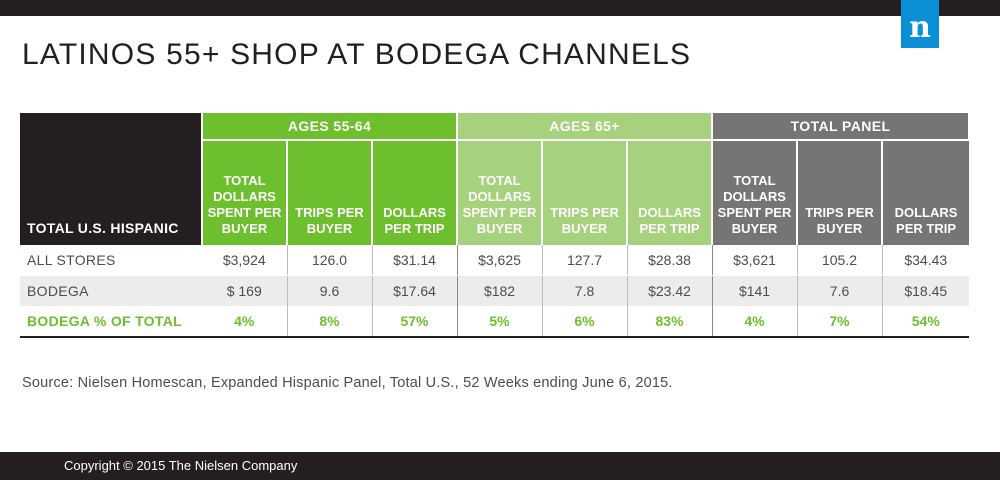  What do you see at coordinates (111, 260) in the screenshot?
I see `row-label: ALL STORES` at bounding box center [111, 260].